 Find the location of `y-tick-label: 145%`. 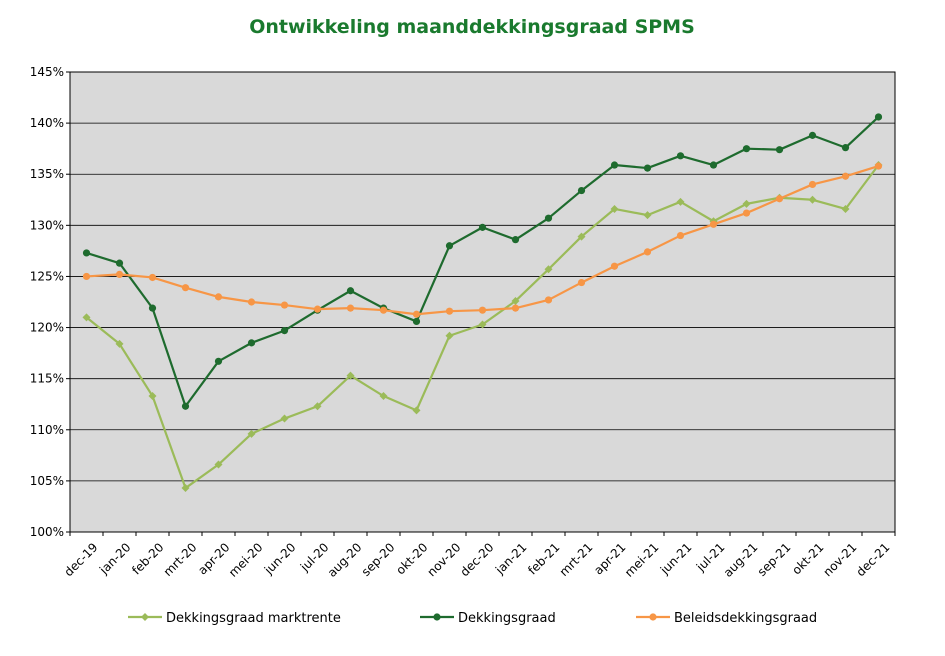

y-tick-label: 145% is located at coordinates (47, 72).